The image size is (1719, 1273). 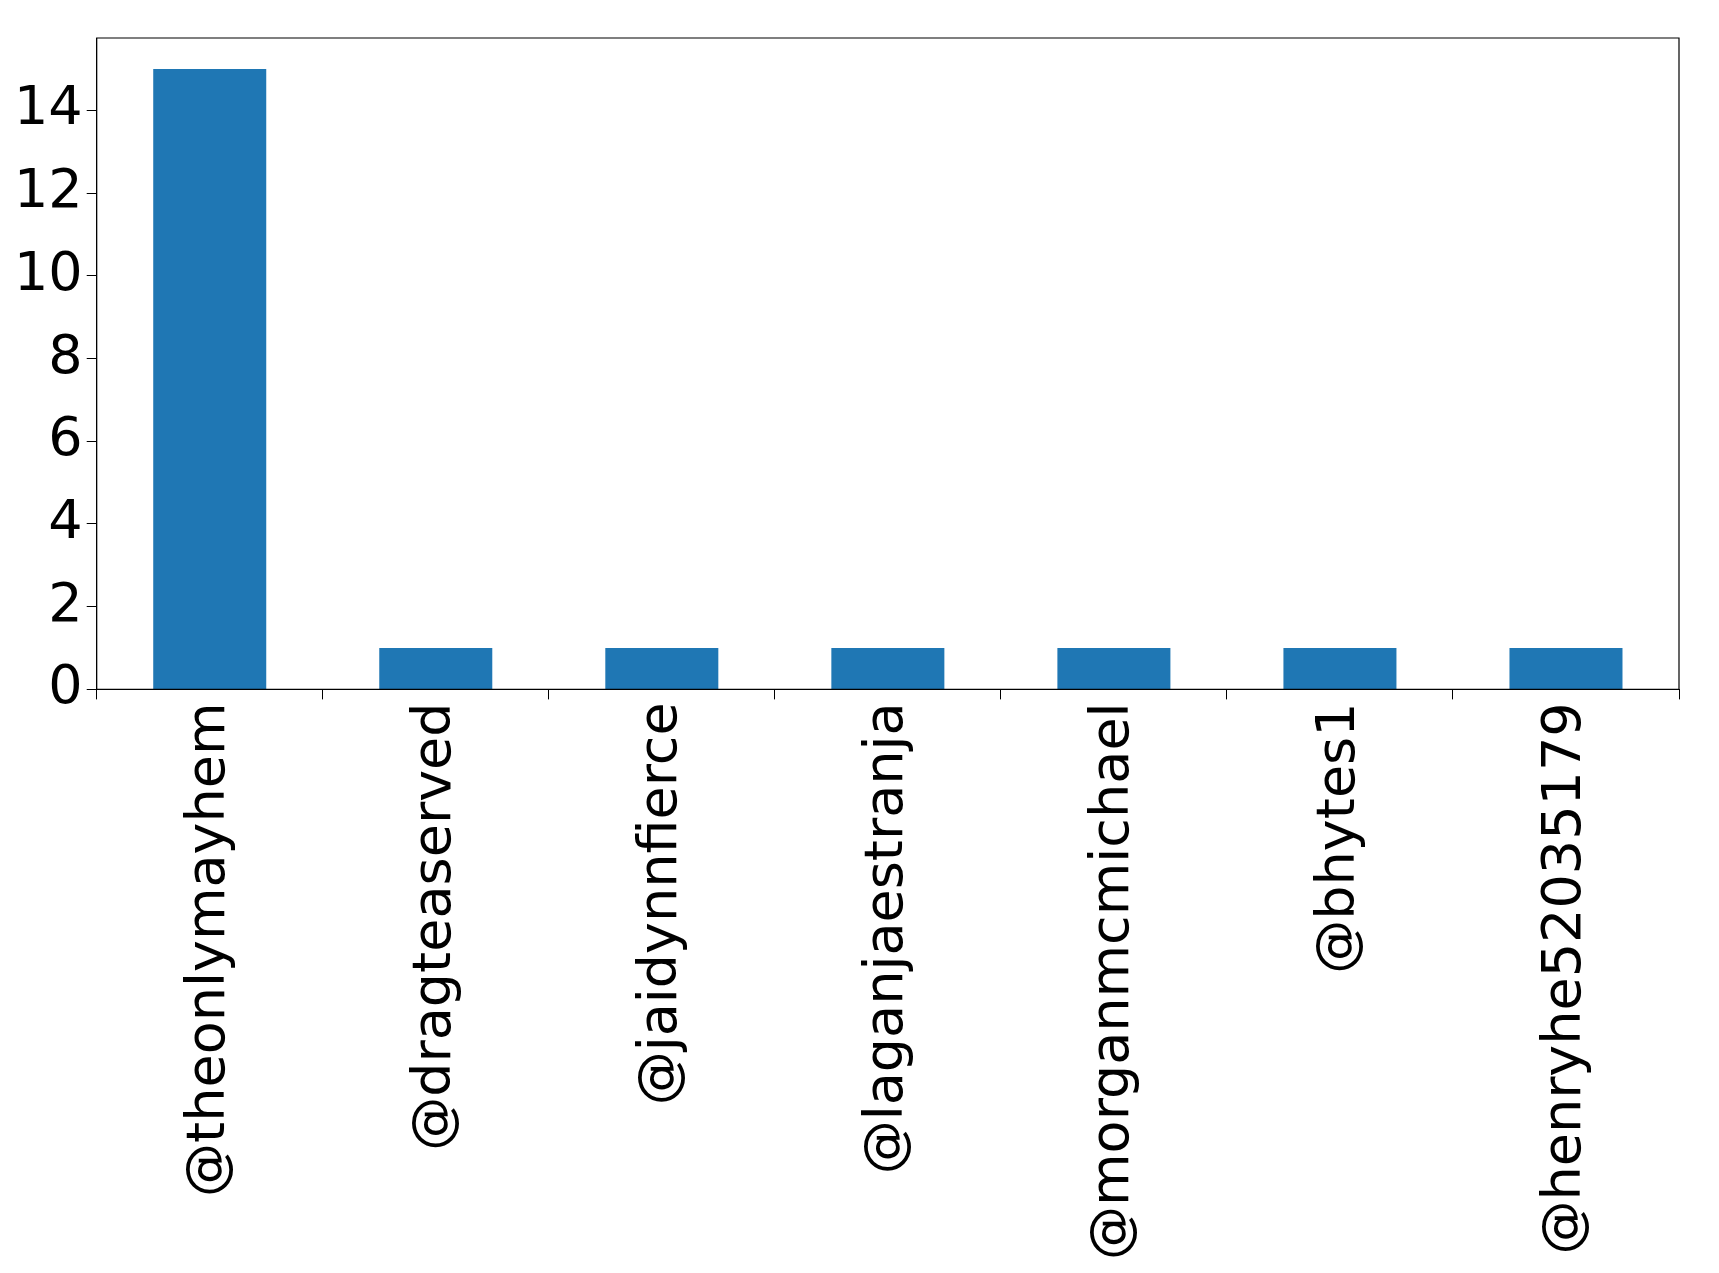 I want to click on x-tick-label: @jaidynnfierce, so click(x=657, y=904).